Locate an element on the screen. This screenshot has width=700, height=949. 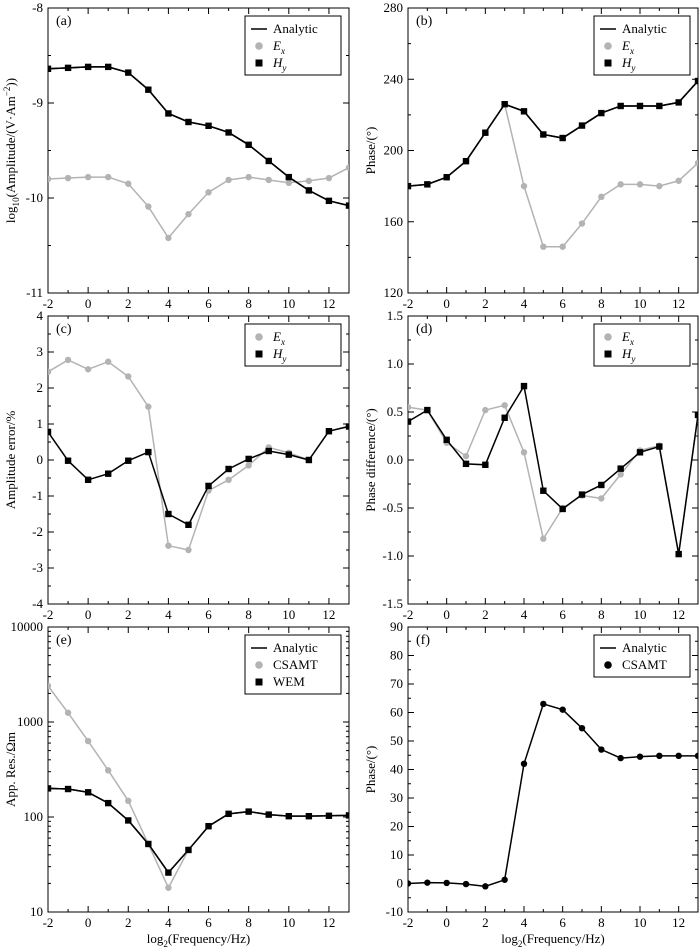
y-axis-label: Phase difference/(°) is located at coordinates (370, 460).